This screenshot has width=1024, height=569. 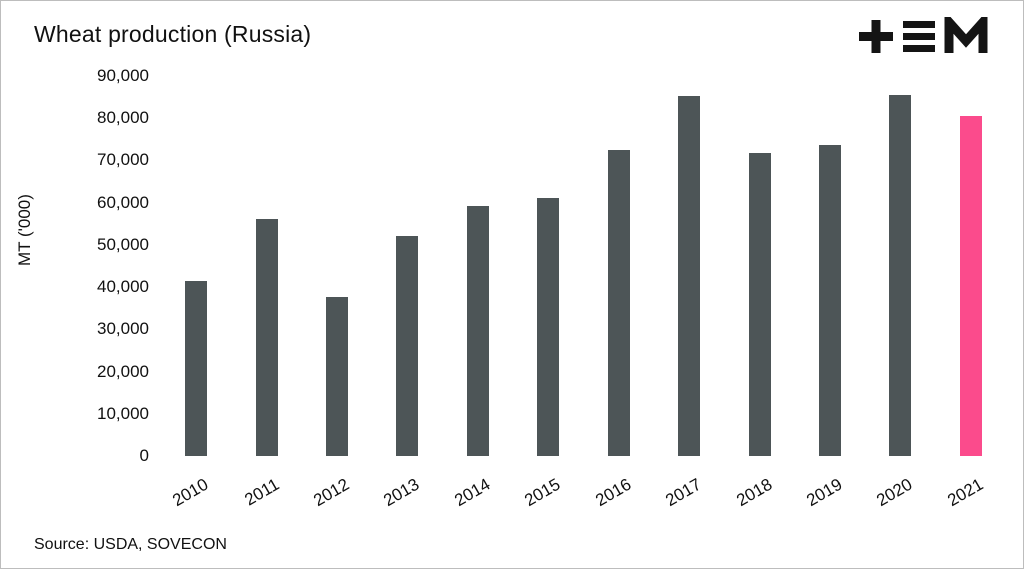 I want to click on bar-2020, so click(x=900, y=275).